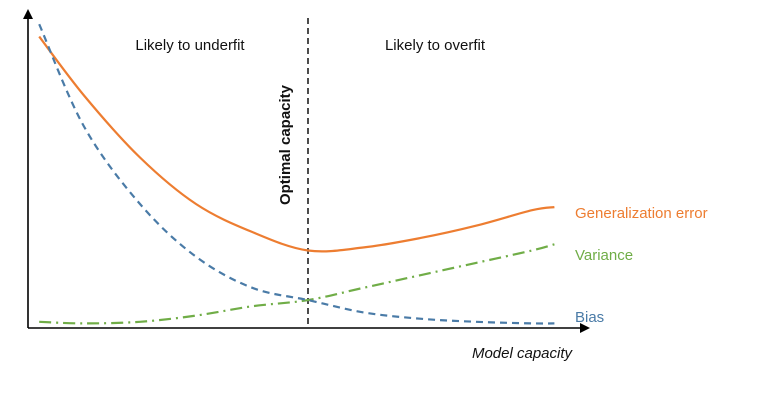 The image size is (757, 412). What do you see at coordinates (297, 284) in the screenshot?
I see `variance-line` at bounding box center [297, 284].